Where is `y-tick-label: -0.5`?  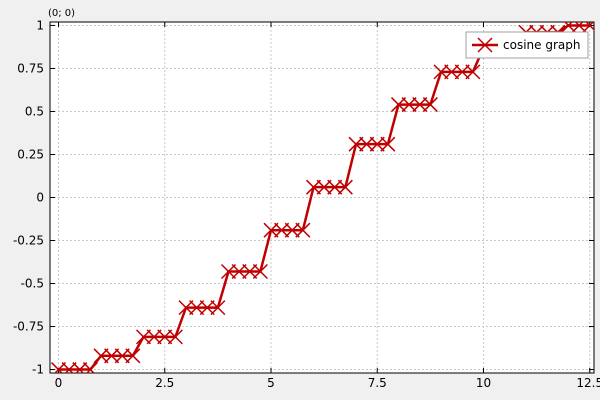
y-tick-label: -0.5 is located at coordinates (32, 284).